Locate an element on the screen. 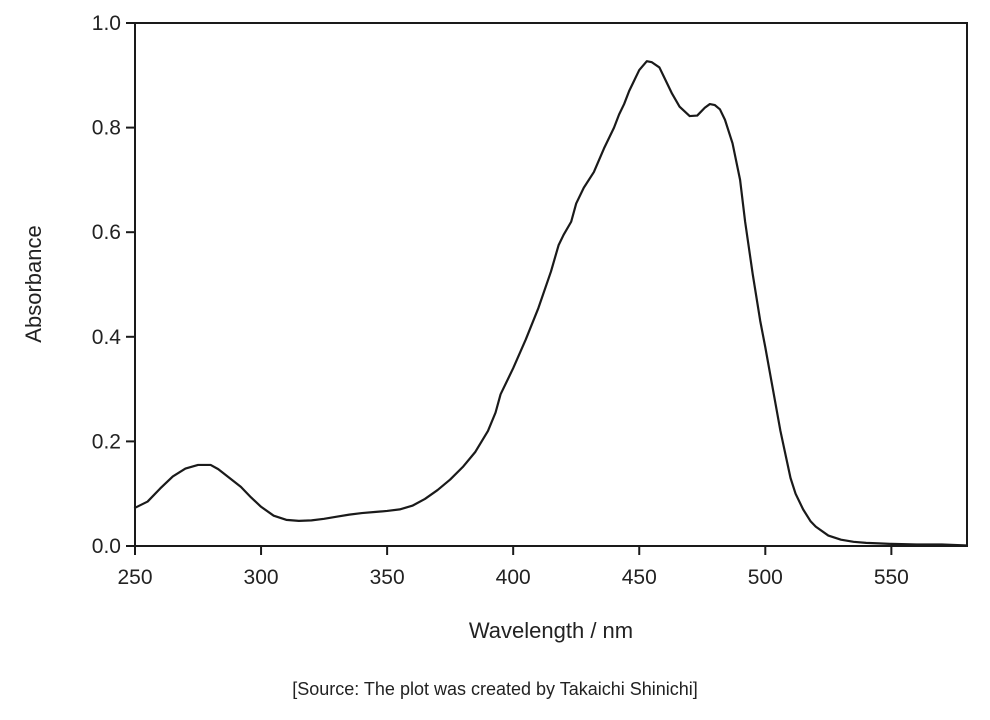 This screenshot has height=720, width=990. x-tick-label: 350 is located at coordinates (387, 577).